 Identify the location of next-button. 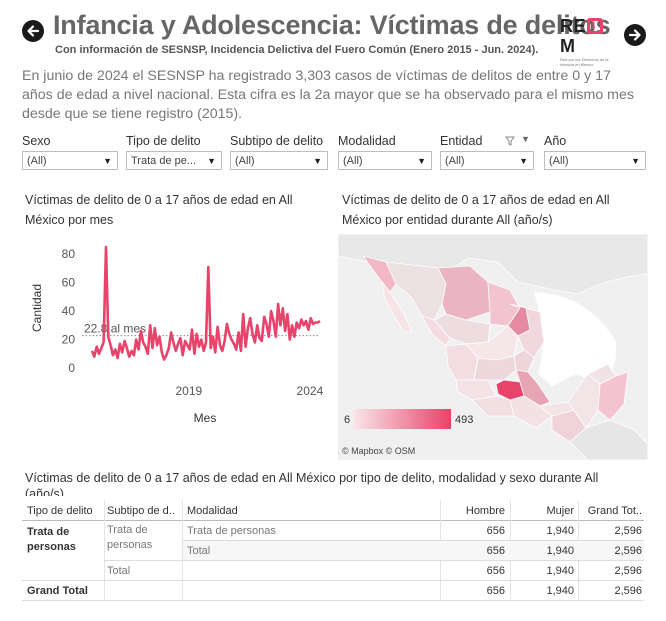
(635, 35).